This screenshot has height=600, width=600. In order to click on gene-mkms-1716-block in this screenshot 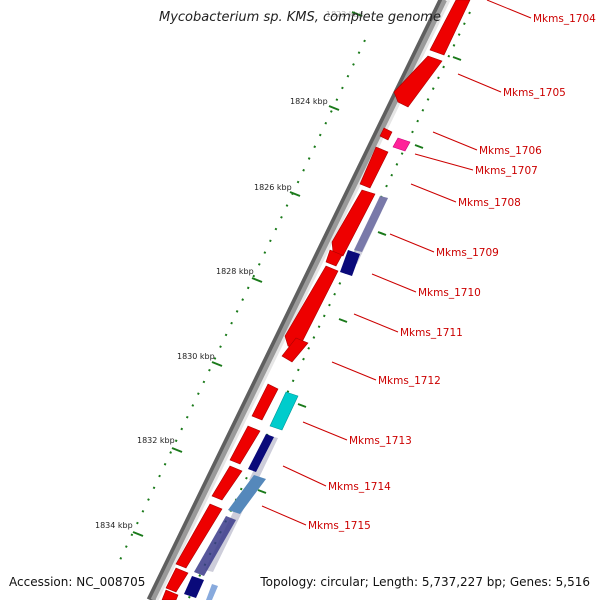, I will do `click(194, 587)`.